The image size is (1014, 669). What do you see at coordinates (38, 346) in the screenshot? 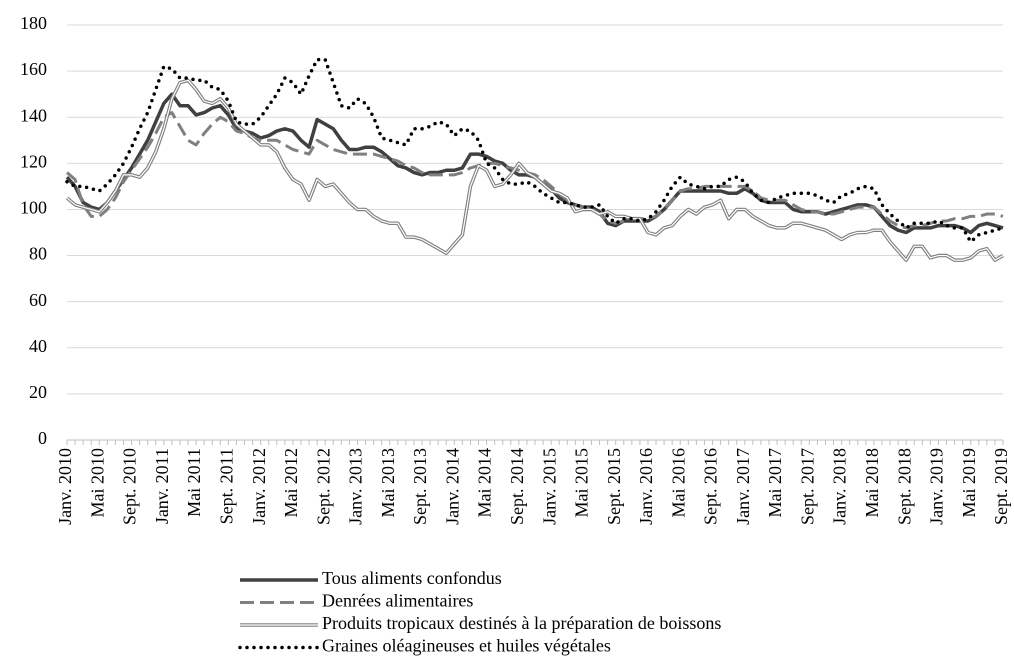
I see `y-tick-label: 40` at bounding box center [38, 346].